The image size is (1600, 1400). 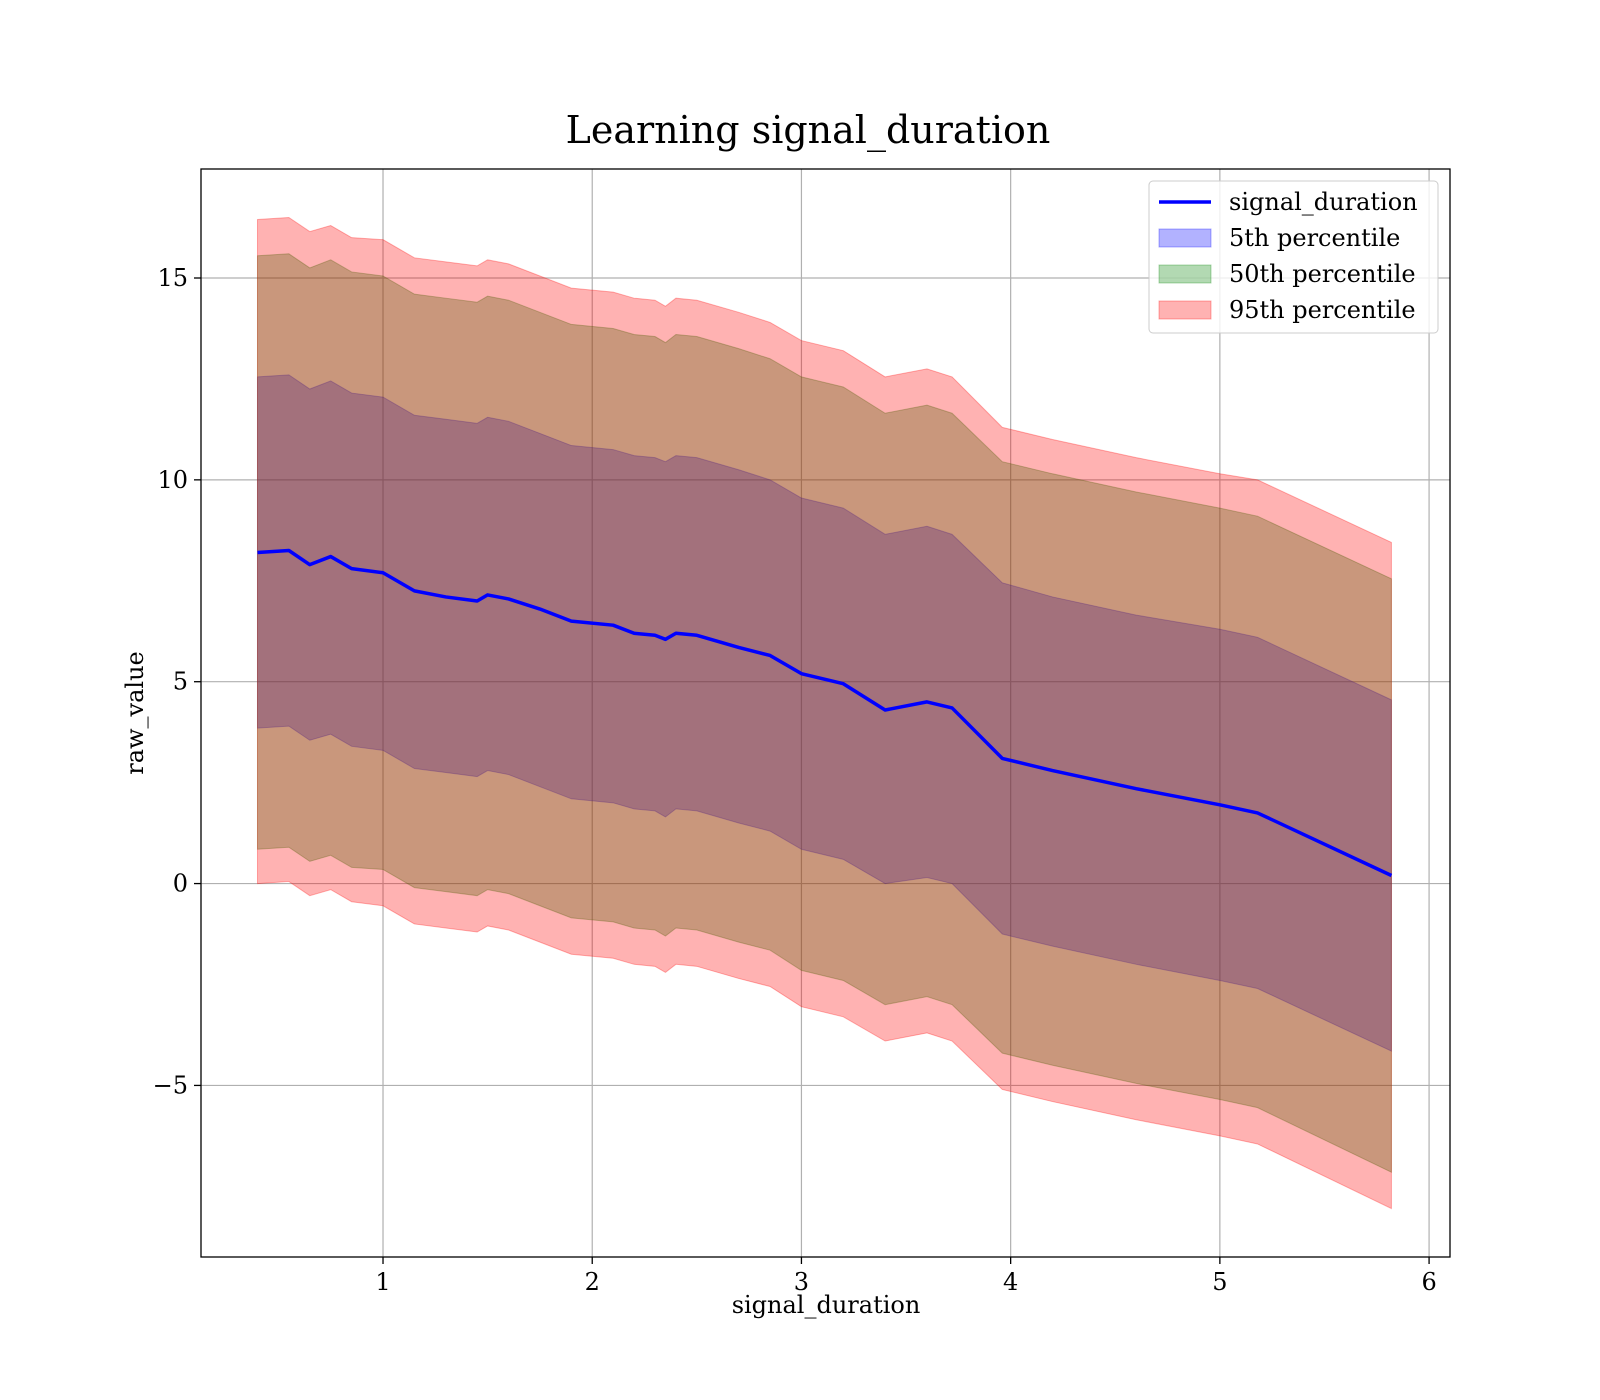 I want to click on y-tick-label: −5, so click(x=170, y=1085).